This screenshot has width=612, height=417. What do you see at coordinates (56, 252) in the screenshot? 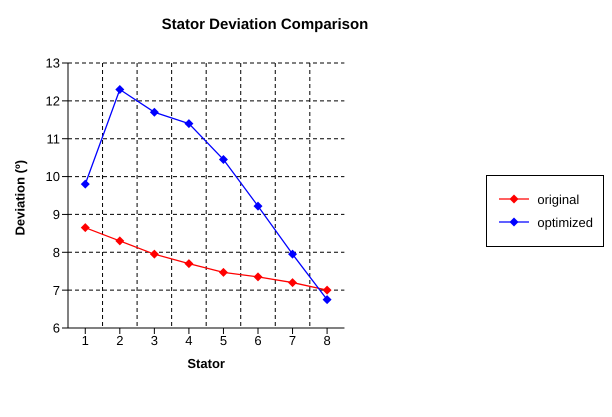
I see `y-tick-label: 8` at bounding box center [56, 252].